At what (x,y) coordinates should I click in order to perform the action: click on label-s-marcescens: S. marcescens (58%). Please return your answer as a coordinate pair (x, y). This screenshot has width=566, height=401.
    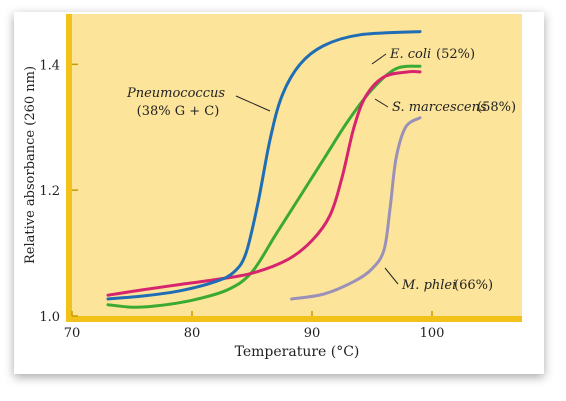
    Looking at the image, I should click on (454, 107).